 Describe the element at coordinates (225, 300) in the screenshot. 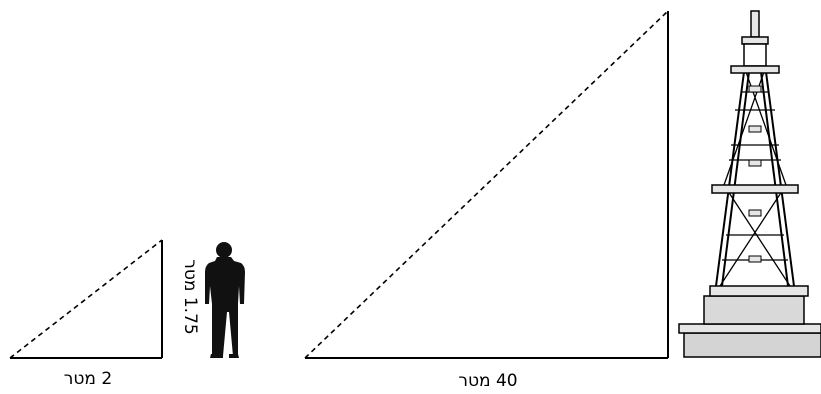

I see `person-icon` at that location.